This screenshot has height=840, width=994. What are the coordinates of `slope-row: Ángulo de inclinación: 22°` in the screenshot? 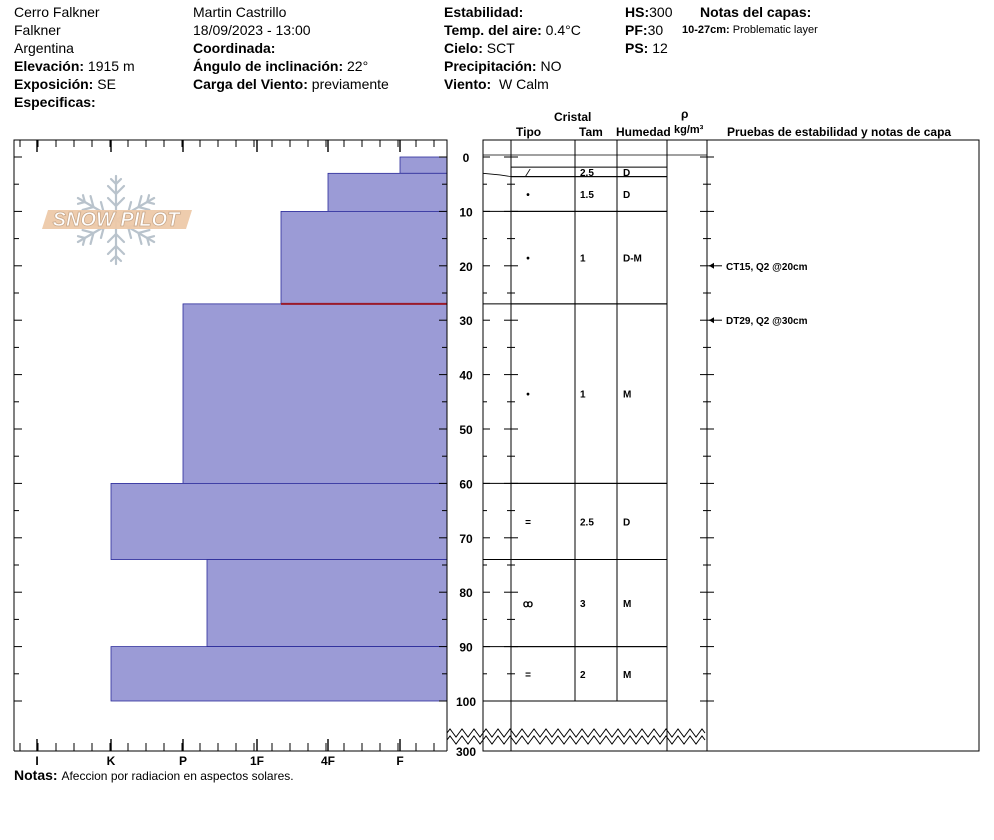 It's located at (280, 66).